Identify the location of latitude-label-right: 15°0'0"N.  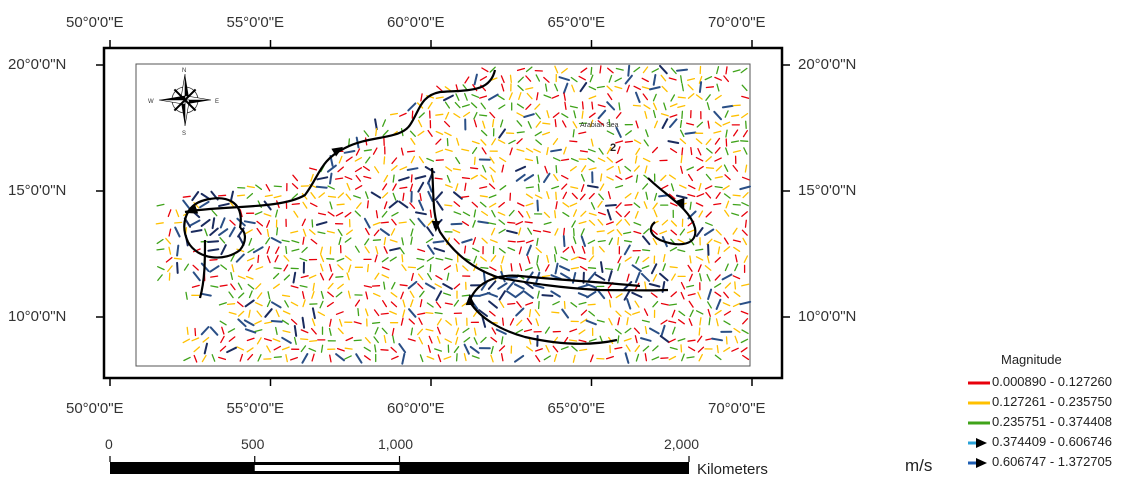
(827, 190).